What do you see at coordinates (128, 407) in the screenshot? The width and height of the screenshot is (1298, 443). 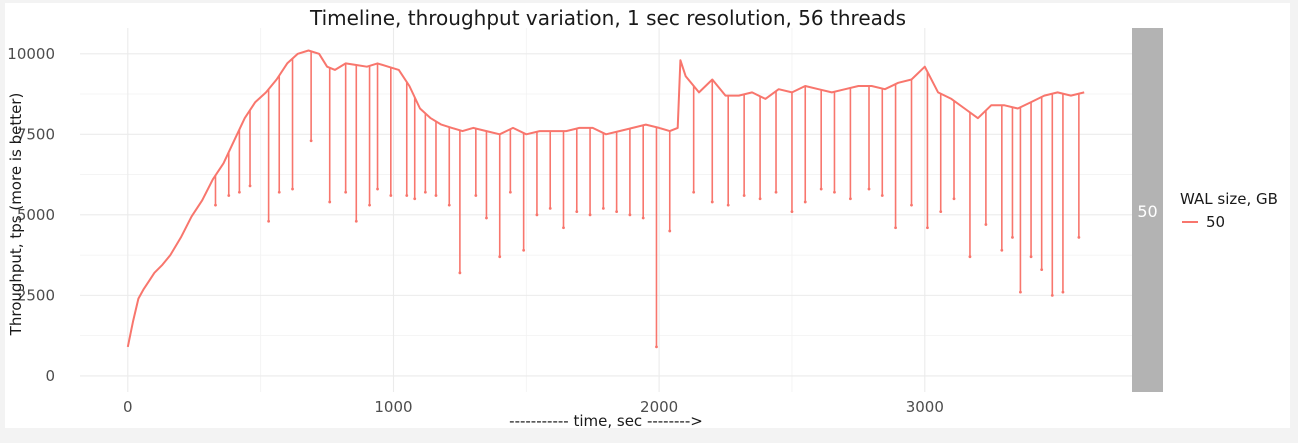 I see `x-tick-label: 0` at bounding box center [128, 407].